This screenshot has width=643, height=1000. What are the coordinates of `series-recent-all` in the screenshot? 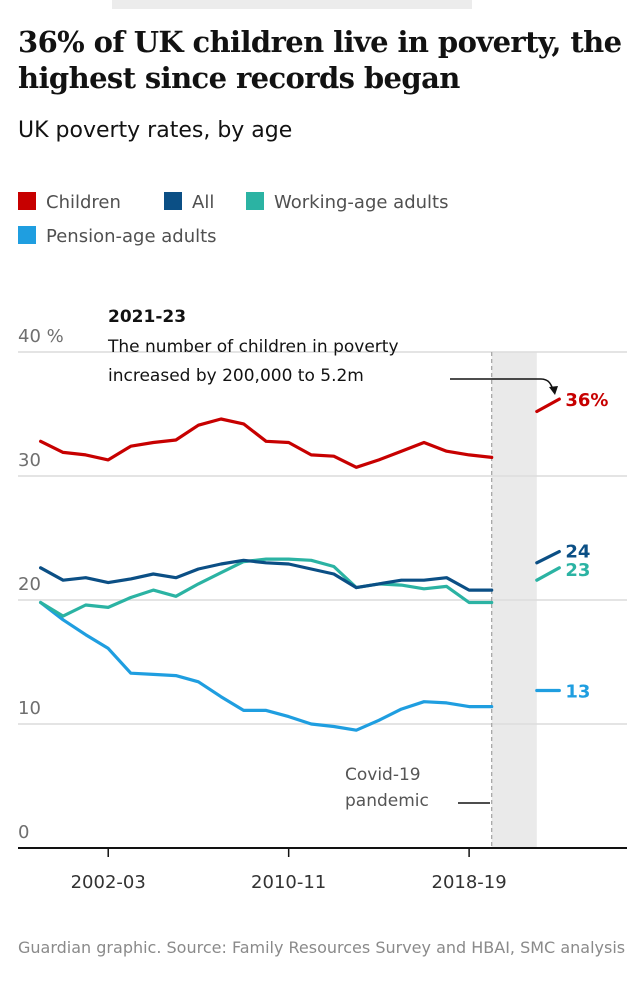 It's located at (548, 557).